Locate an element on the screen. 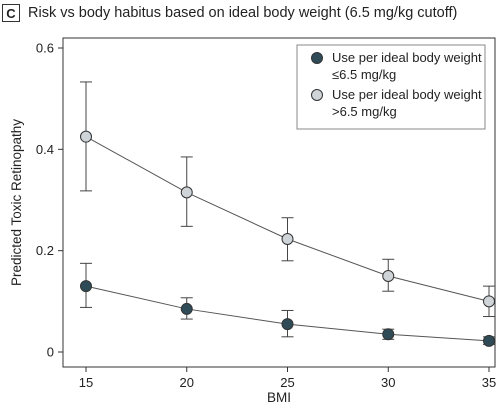  legend-label: >6.5 mg/kg is located at coordinates (364, 111).